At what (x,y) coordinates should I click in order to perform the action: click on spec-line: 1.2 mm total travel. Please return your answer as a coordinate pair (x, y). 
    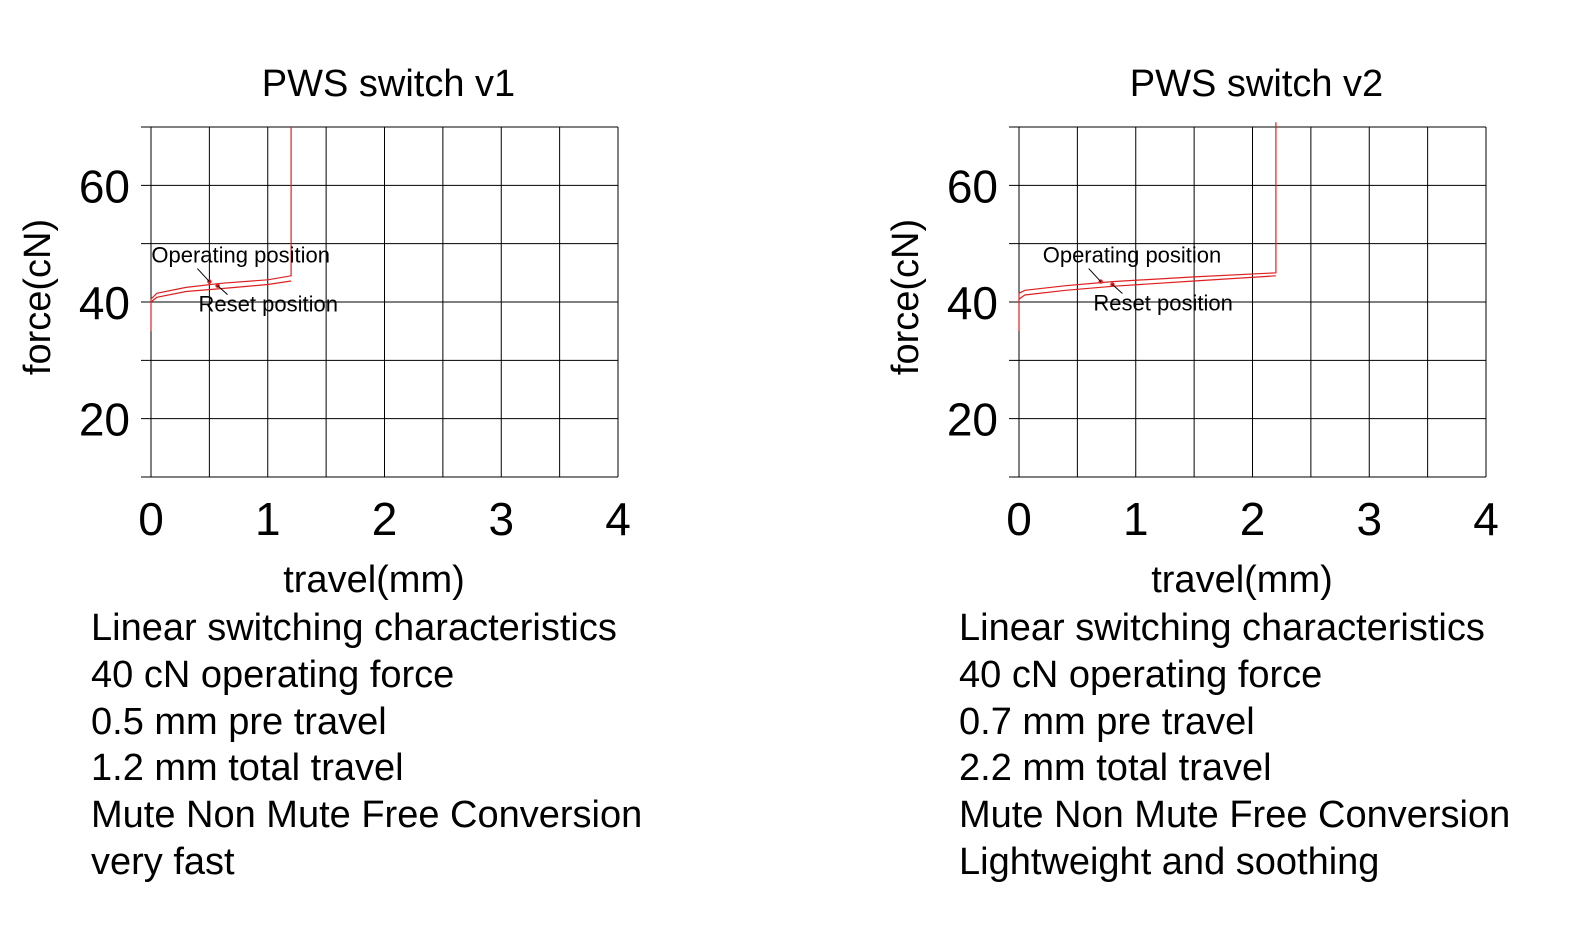
    Looking at the image, I should click on (247, 768).